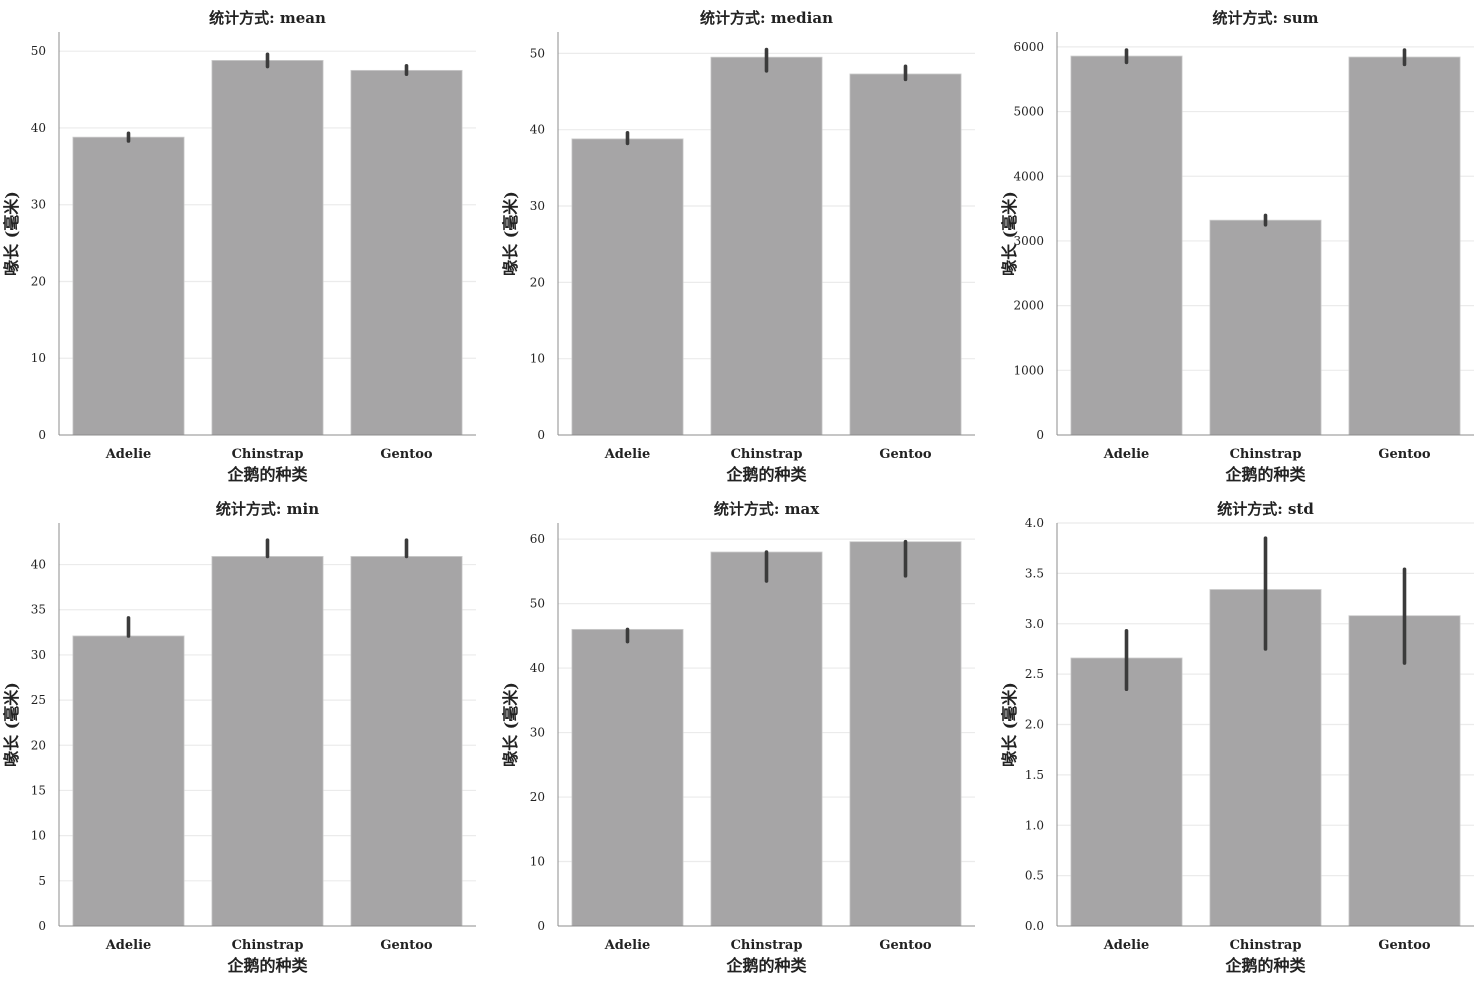 This screenshot has height=984, width=1484. Describe the element at coordinates (1028, 241) in the screenshot. I see `y-tick-label: 3000` at that location.